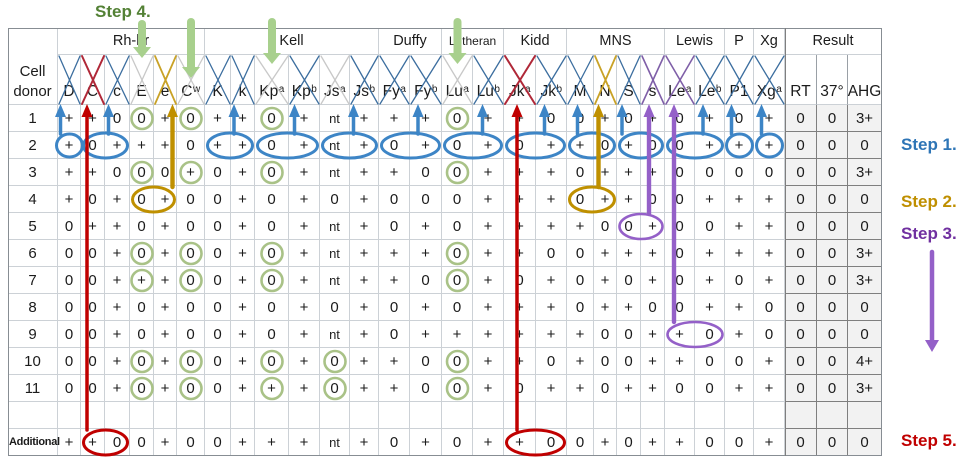  I want to click on cell-4-e: +, so click(165, 199).